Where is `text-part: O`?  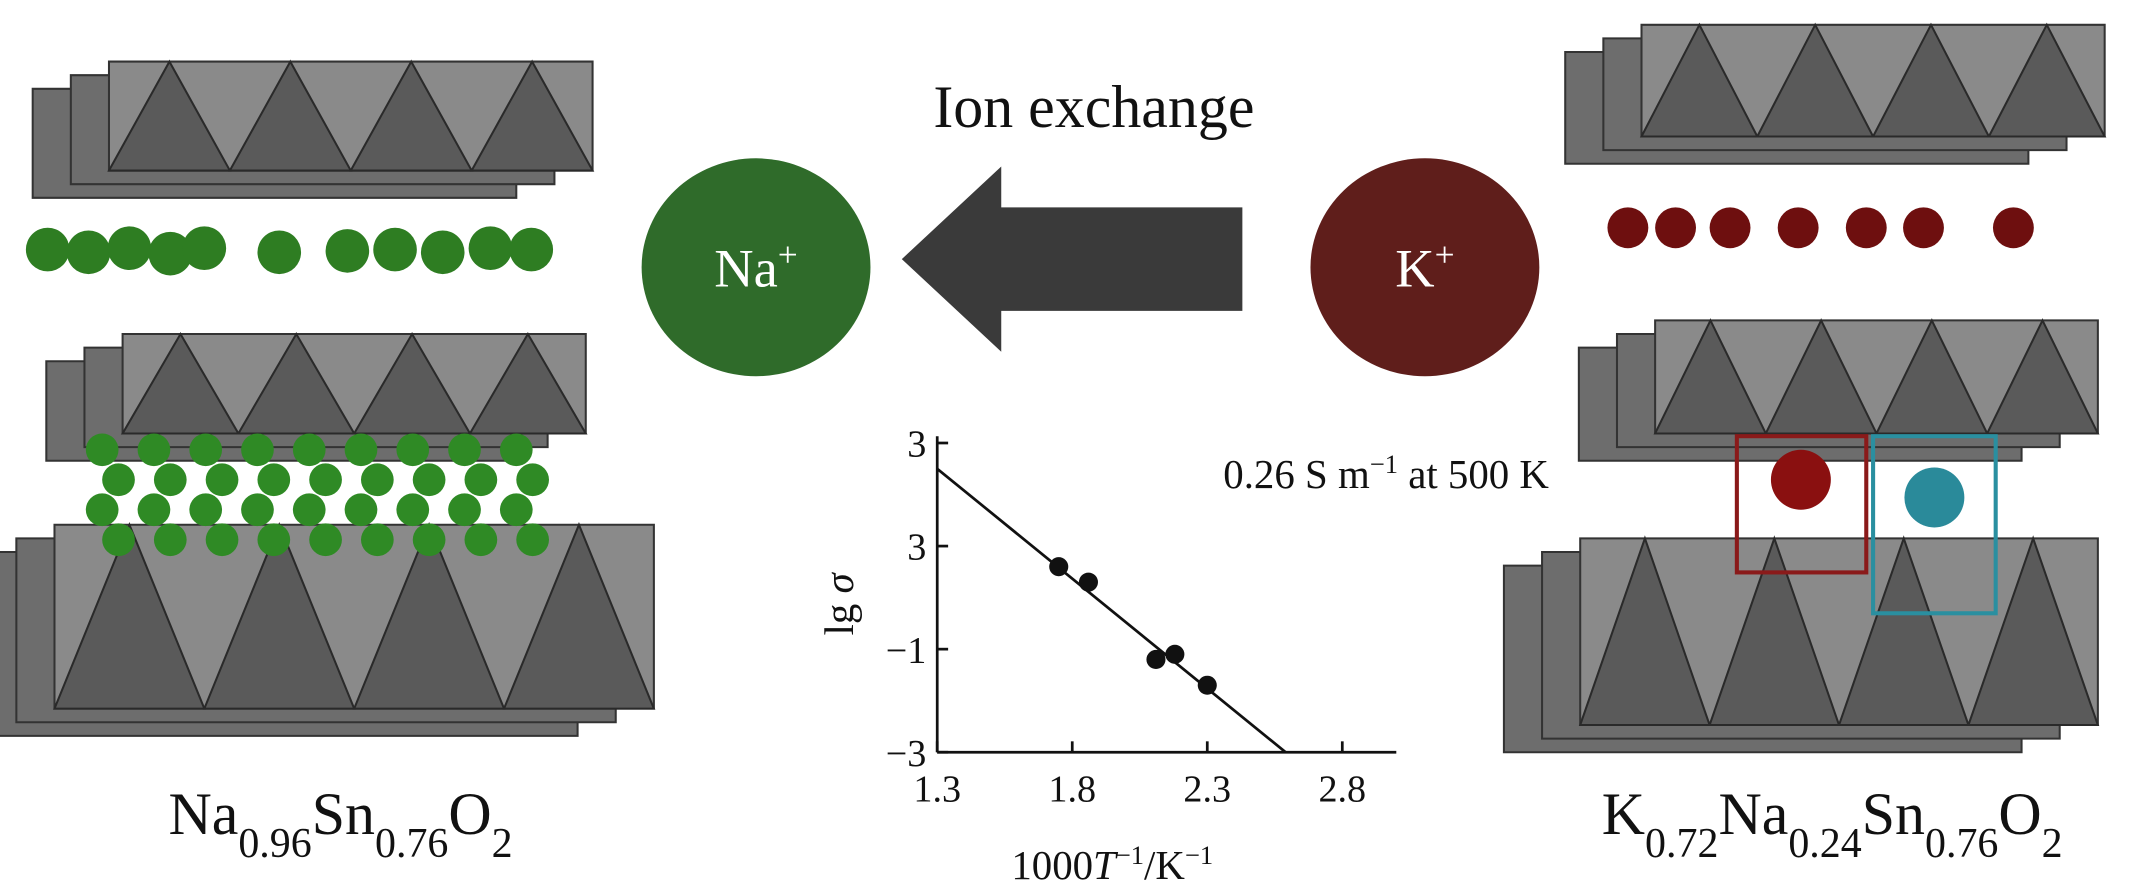 text-part: O is located at coordinates (2019, 814).